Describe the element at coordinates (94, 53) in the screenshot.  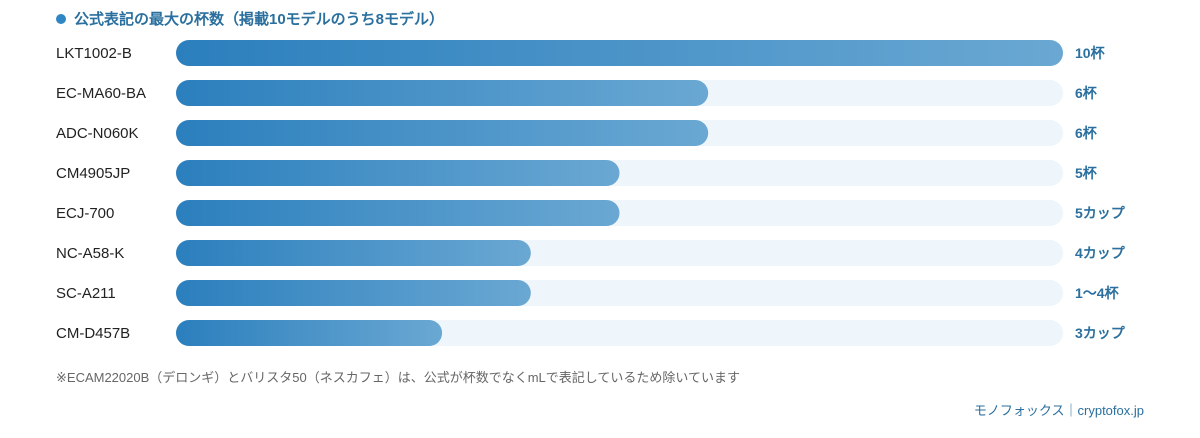
I see `category-label: LKT1002-B` at that location.